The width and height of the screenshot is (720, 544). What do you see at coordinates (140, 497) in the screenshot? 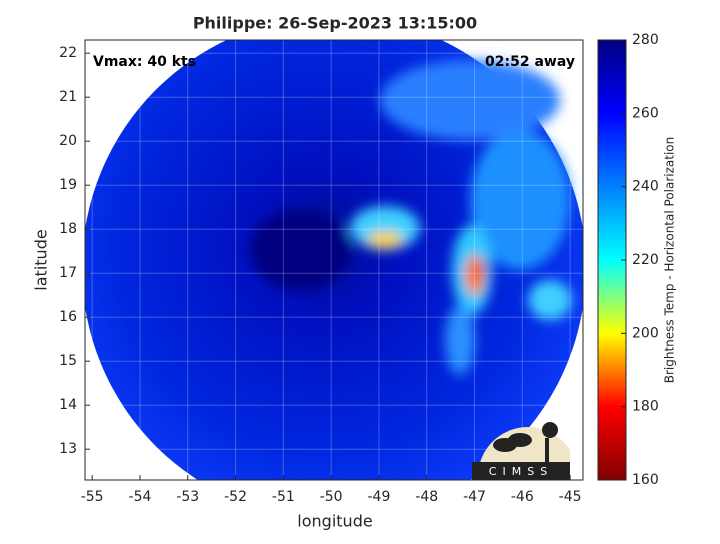
I see `x-tick-label: -54` at bounding box center [140, 497].